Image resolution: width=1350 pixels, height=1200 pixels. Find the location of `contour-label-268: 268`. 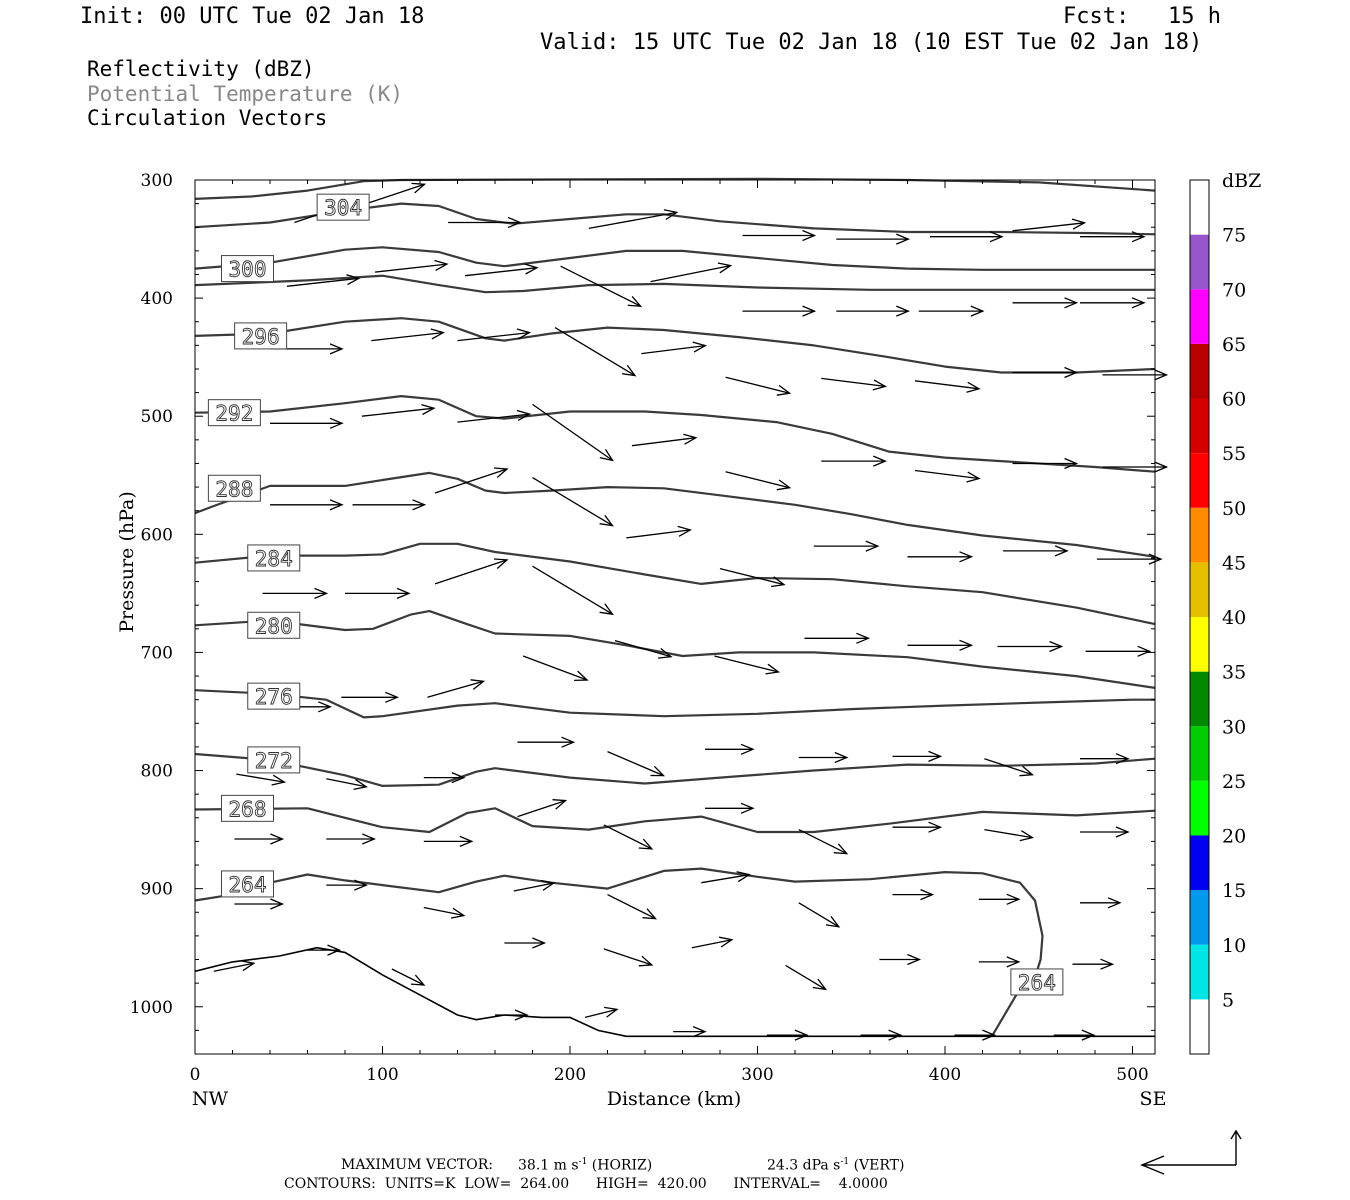

contour-label-268: 268 is located at coordinates (248, 809).